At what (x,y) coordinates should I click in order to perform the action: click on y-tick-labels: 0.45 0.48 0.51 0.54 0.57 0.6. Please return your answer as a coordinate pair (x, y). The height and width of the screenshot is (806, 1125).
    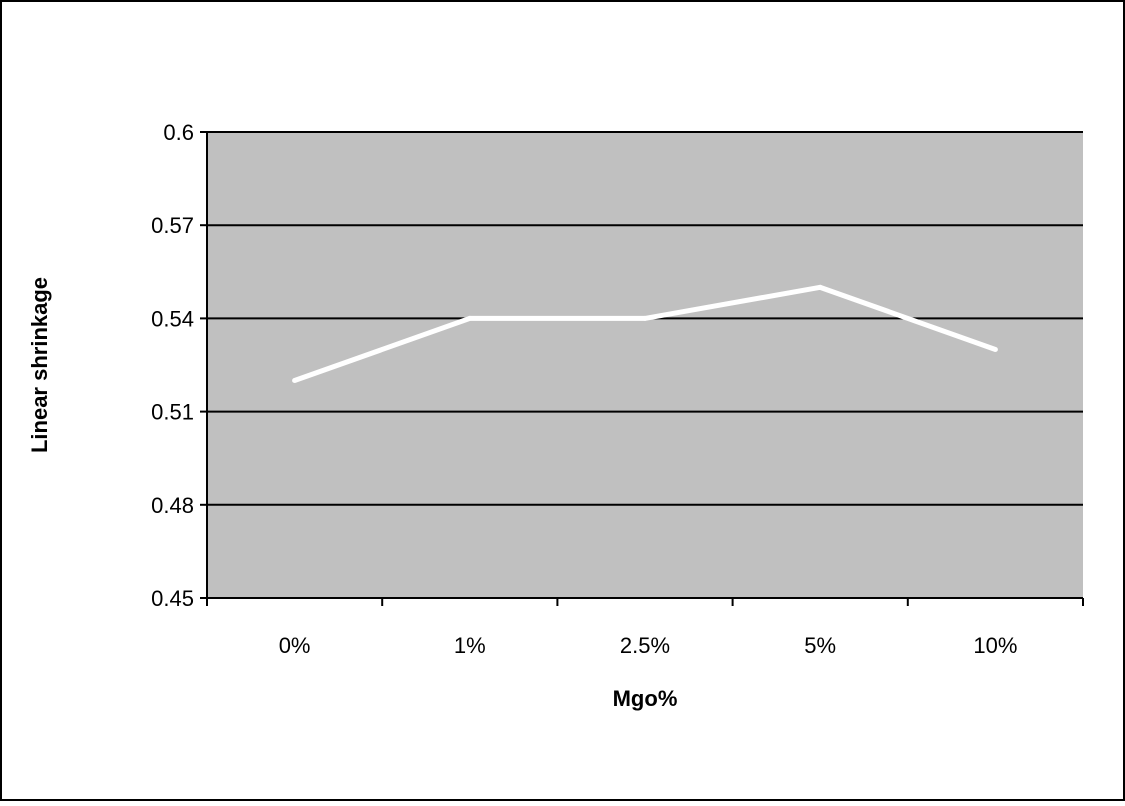
    Looking at the image, I should click on (172, 365).